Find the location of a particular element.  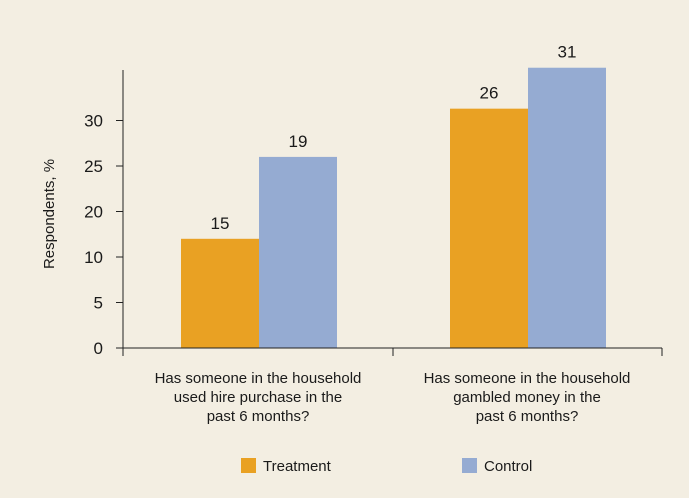

y-axis-title: Respondents, % is located at coordinates (49, 214).